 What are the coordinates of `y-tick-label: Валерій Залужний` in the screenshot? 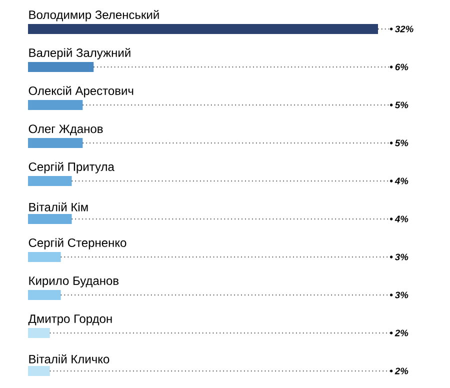 It's located at (79, 54).